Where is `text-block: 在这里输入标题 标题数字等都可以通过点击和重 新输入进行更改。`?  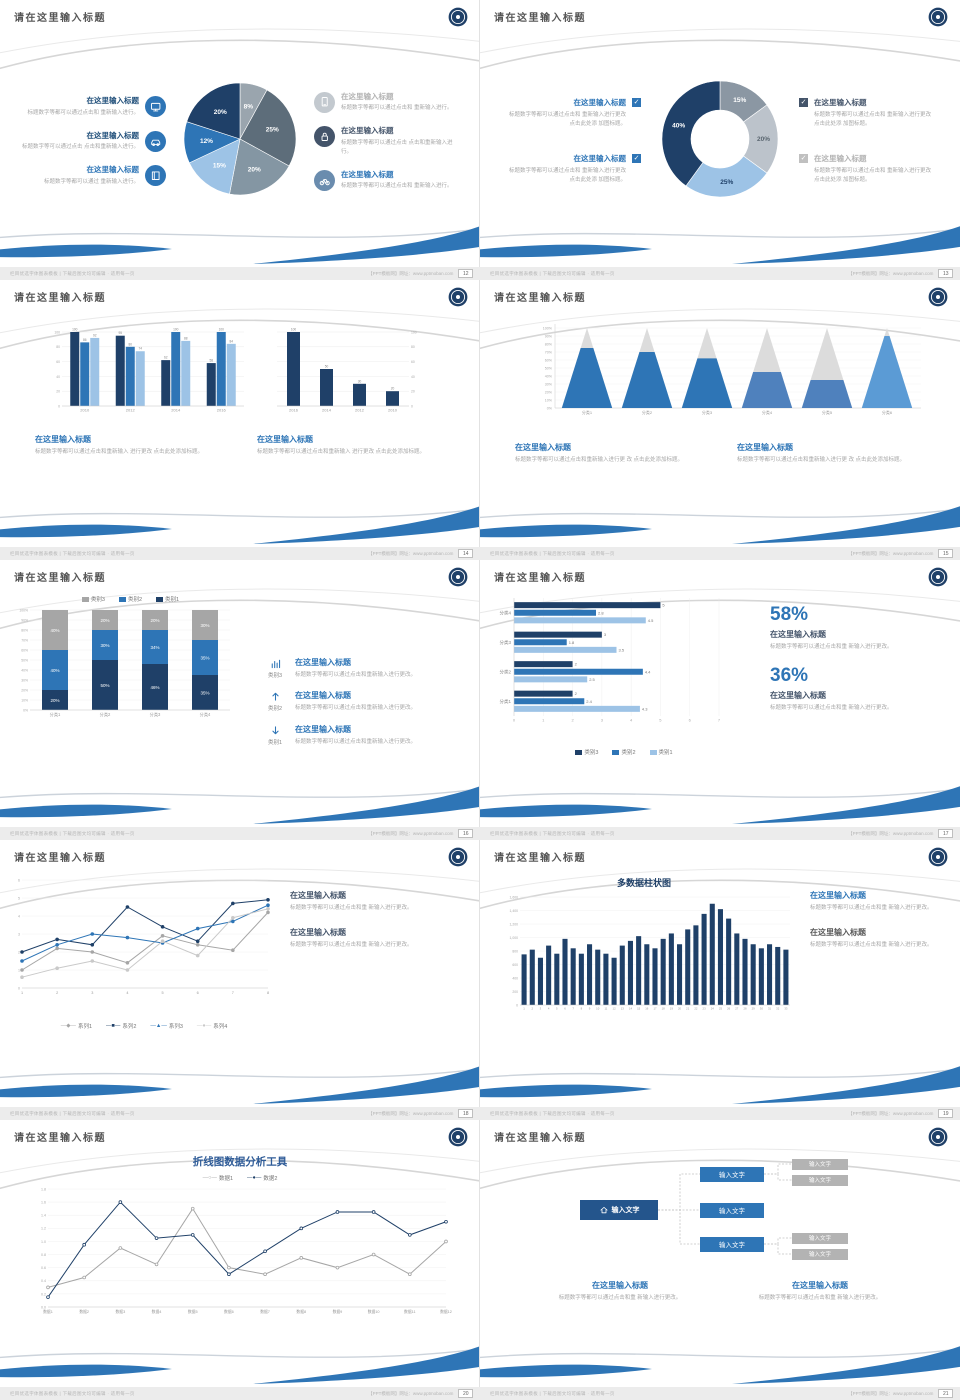 text-block: 在这里输入标题 标题数字等都可以通过点击和重 新输入进行更改。 is located at coordinates (820, 1291).